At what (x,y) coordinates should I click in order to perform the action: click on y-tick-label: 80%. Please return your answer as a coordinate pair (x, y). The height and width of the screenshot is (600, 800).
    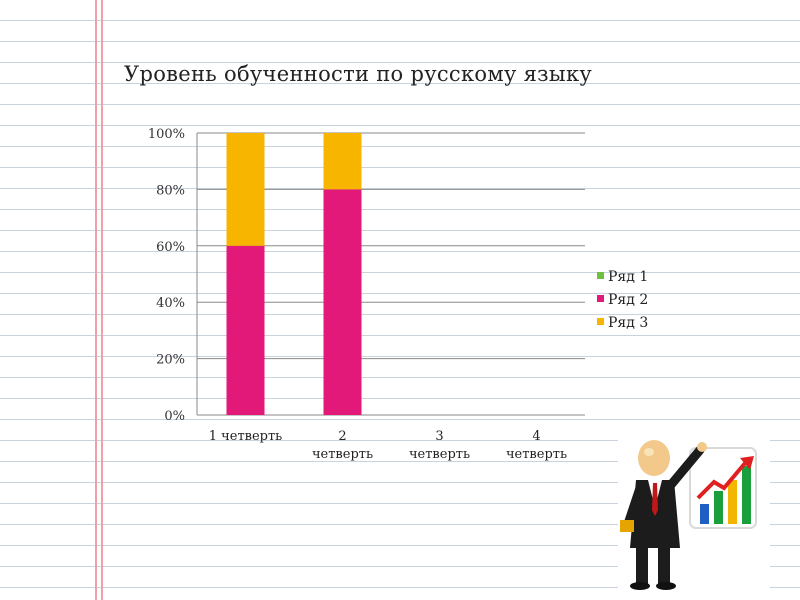
    Looking at the image, I should click on (170, 190).